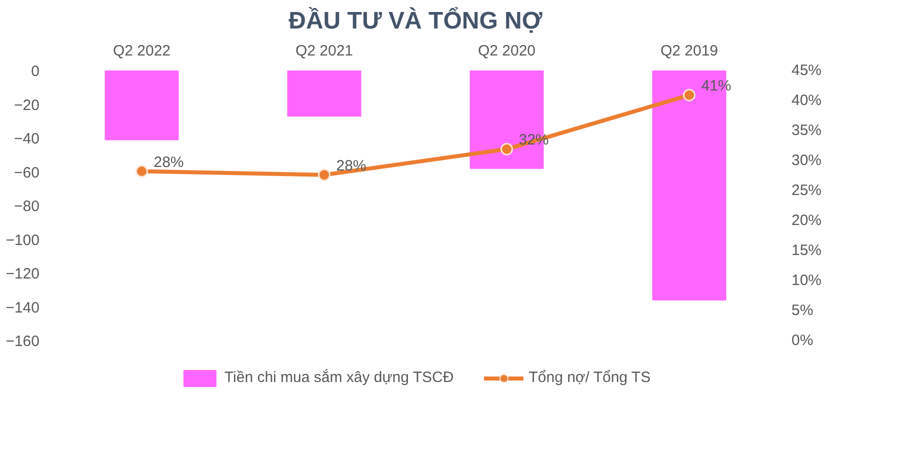  Describe the element at coordinates (23, 307) in the screenshot. I see `y-tick-label: −140` at that location.